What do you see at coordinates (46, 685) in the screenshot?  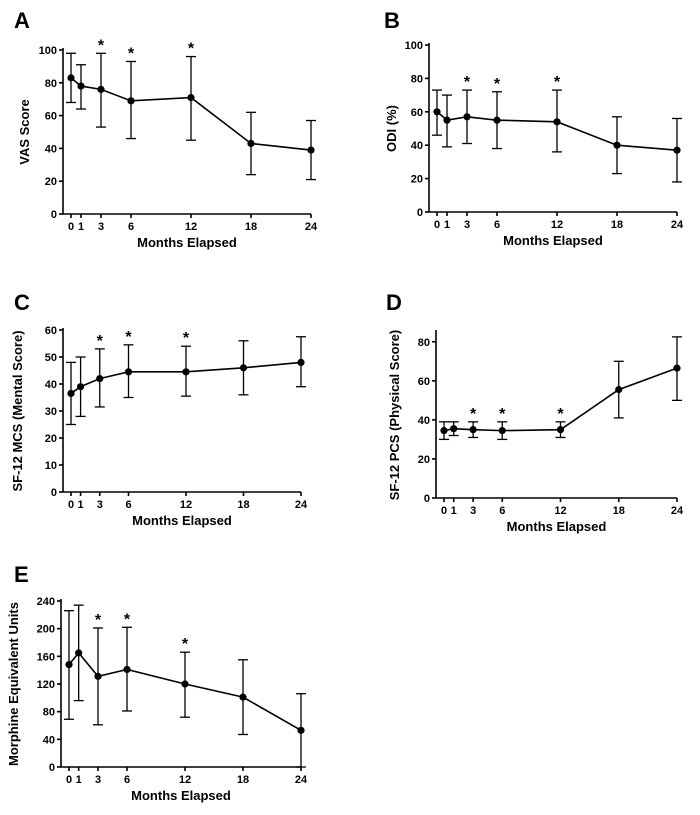 I see `y-tick-label: 120` at bounding box center [46, 685].